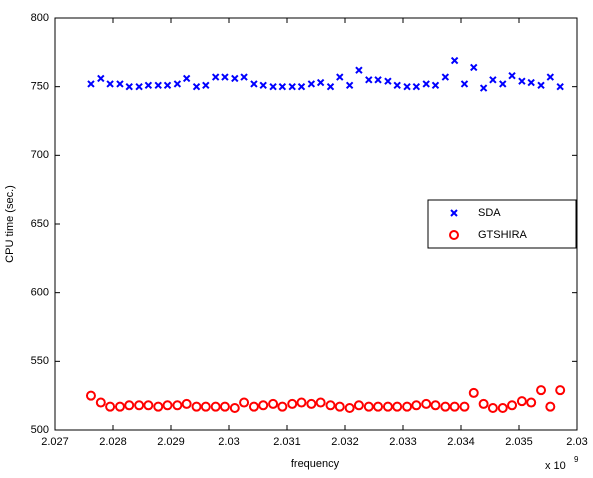 The width and height of the screenshot is (593, 478). I want to click on x-tick-label: 2.03, so click(228, 442).